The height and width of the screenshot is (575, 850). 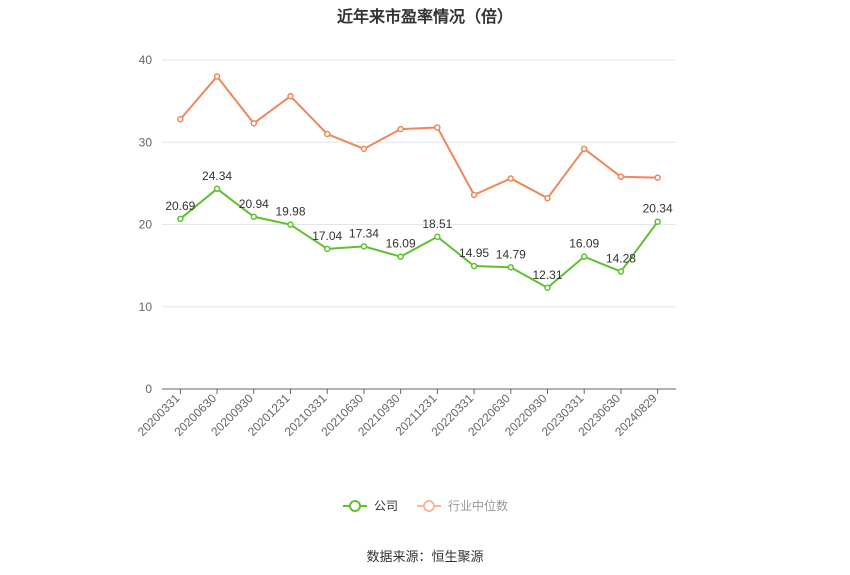 I want to click on data-label: 14.28, so click(x=621, y=259).